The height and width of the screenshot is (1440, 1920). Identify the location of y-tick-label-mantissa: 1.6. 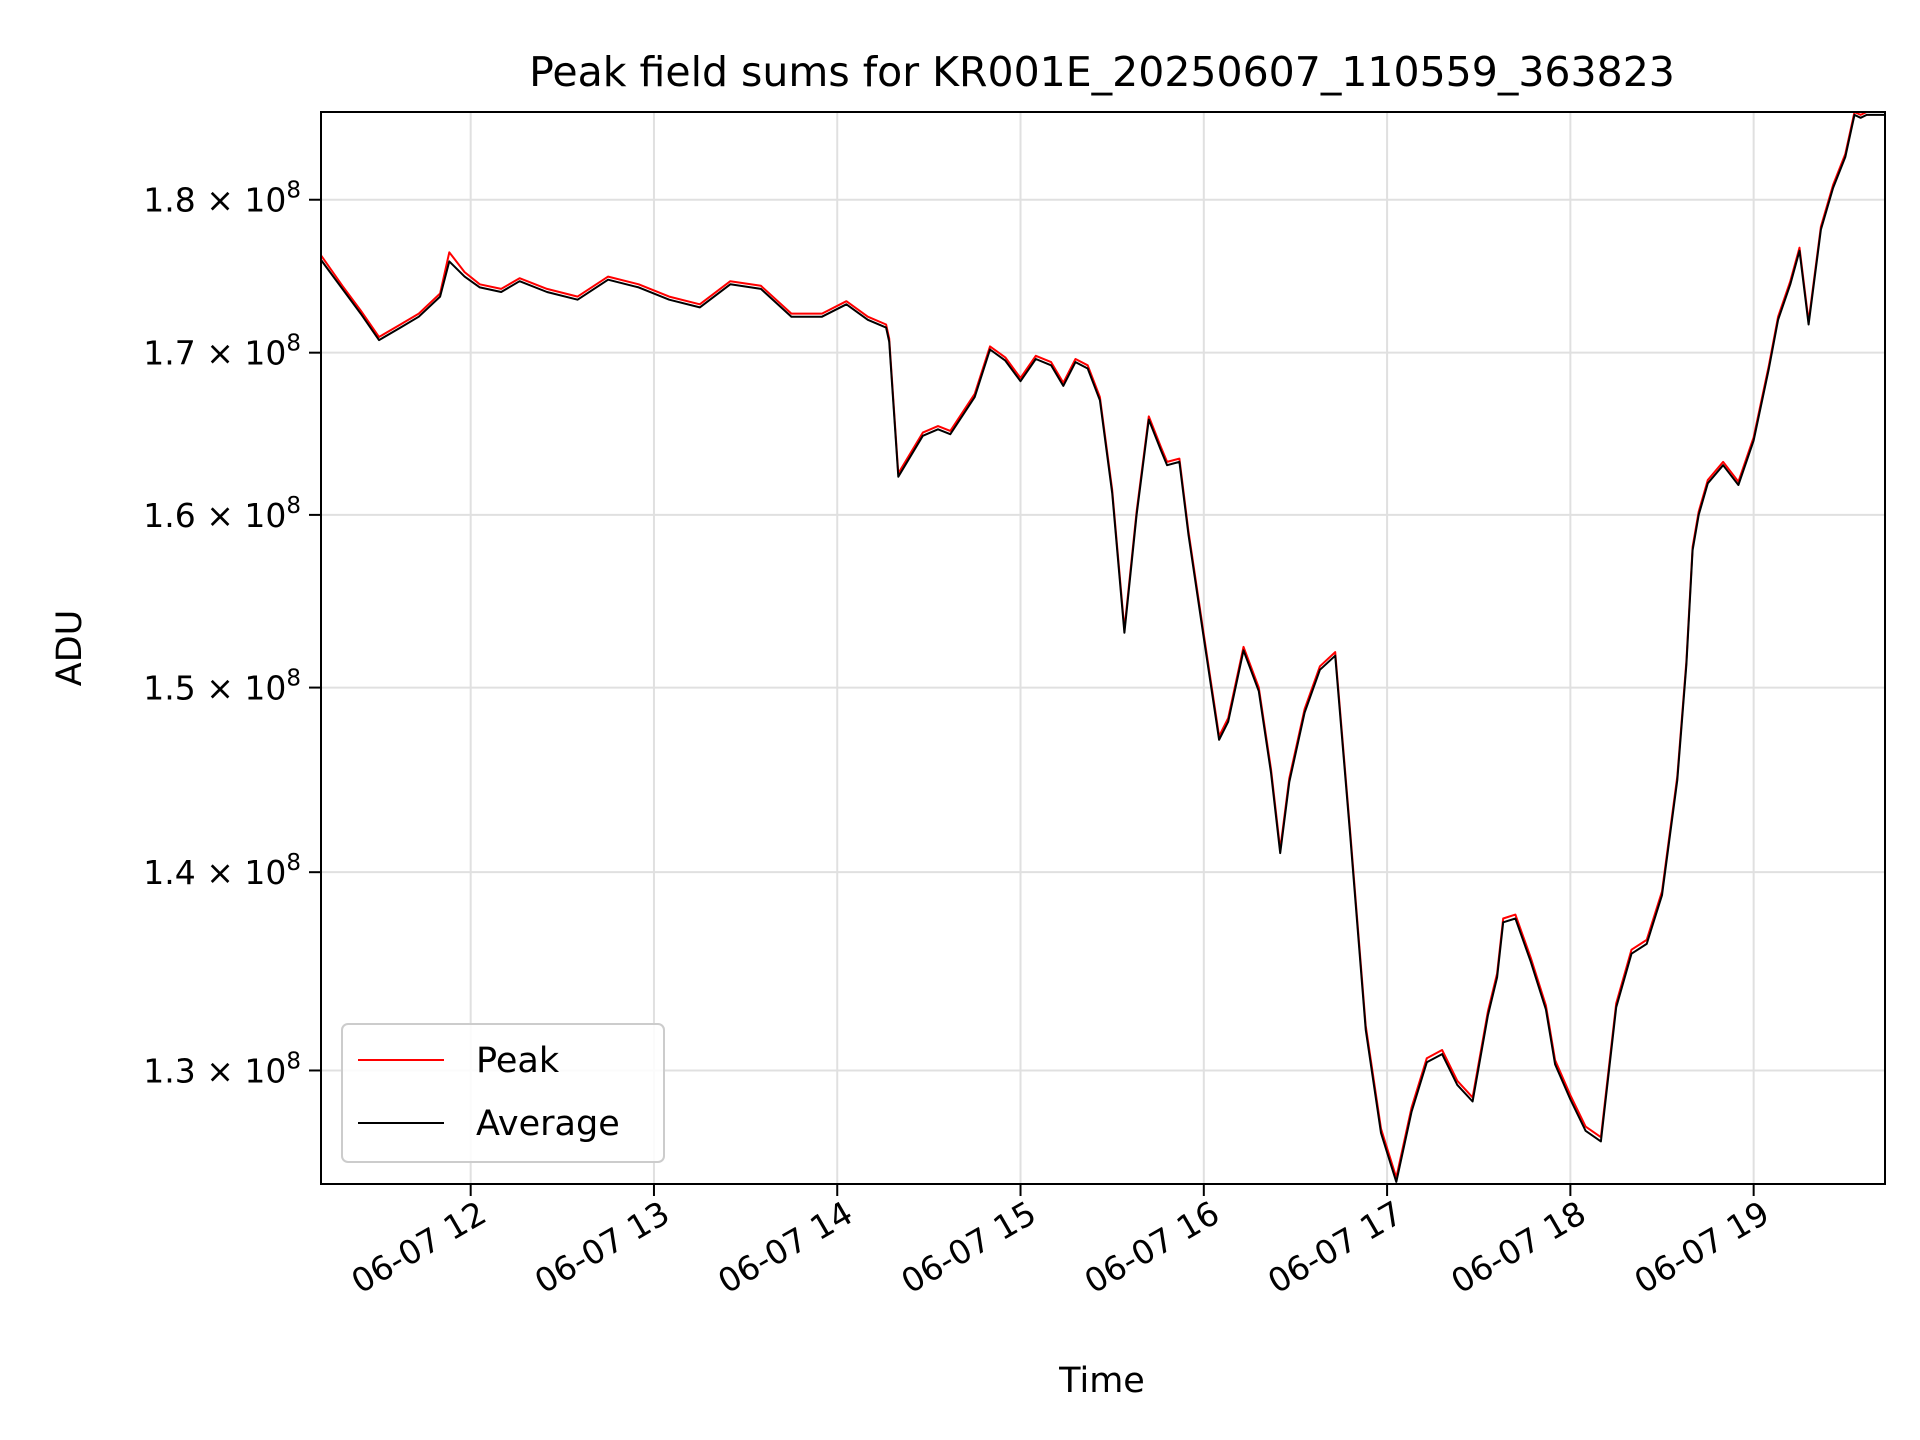
(169, 515).